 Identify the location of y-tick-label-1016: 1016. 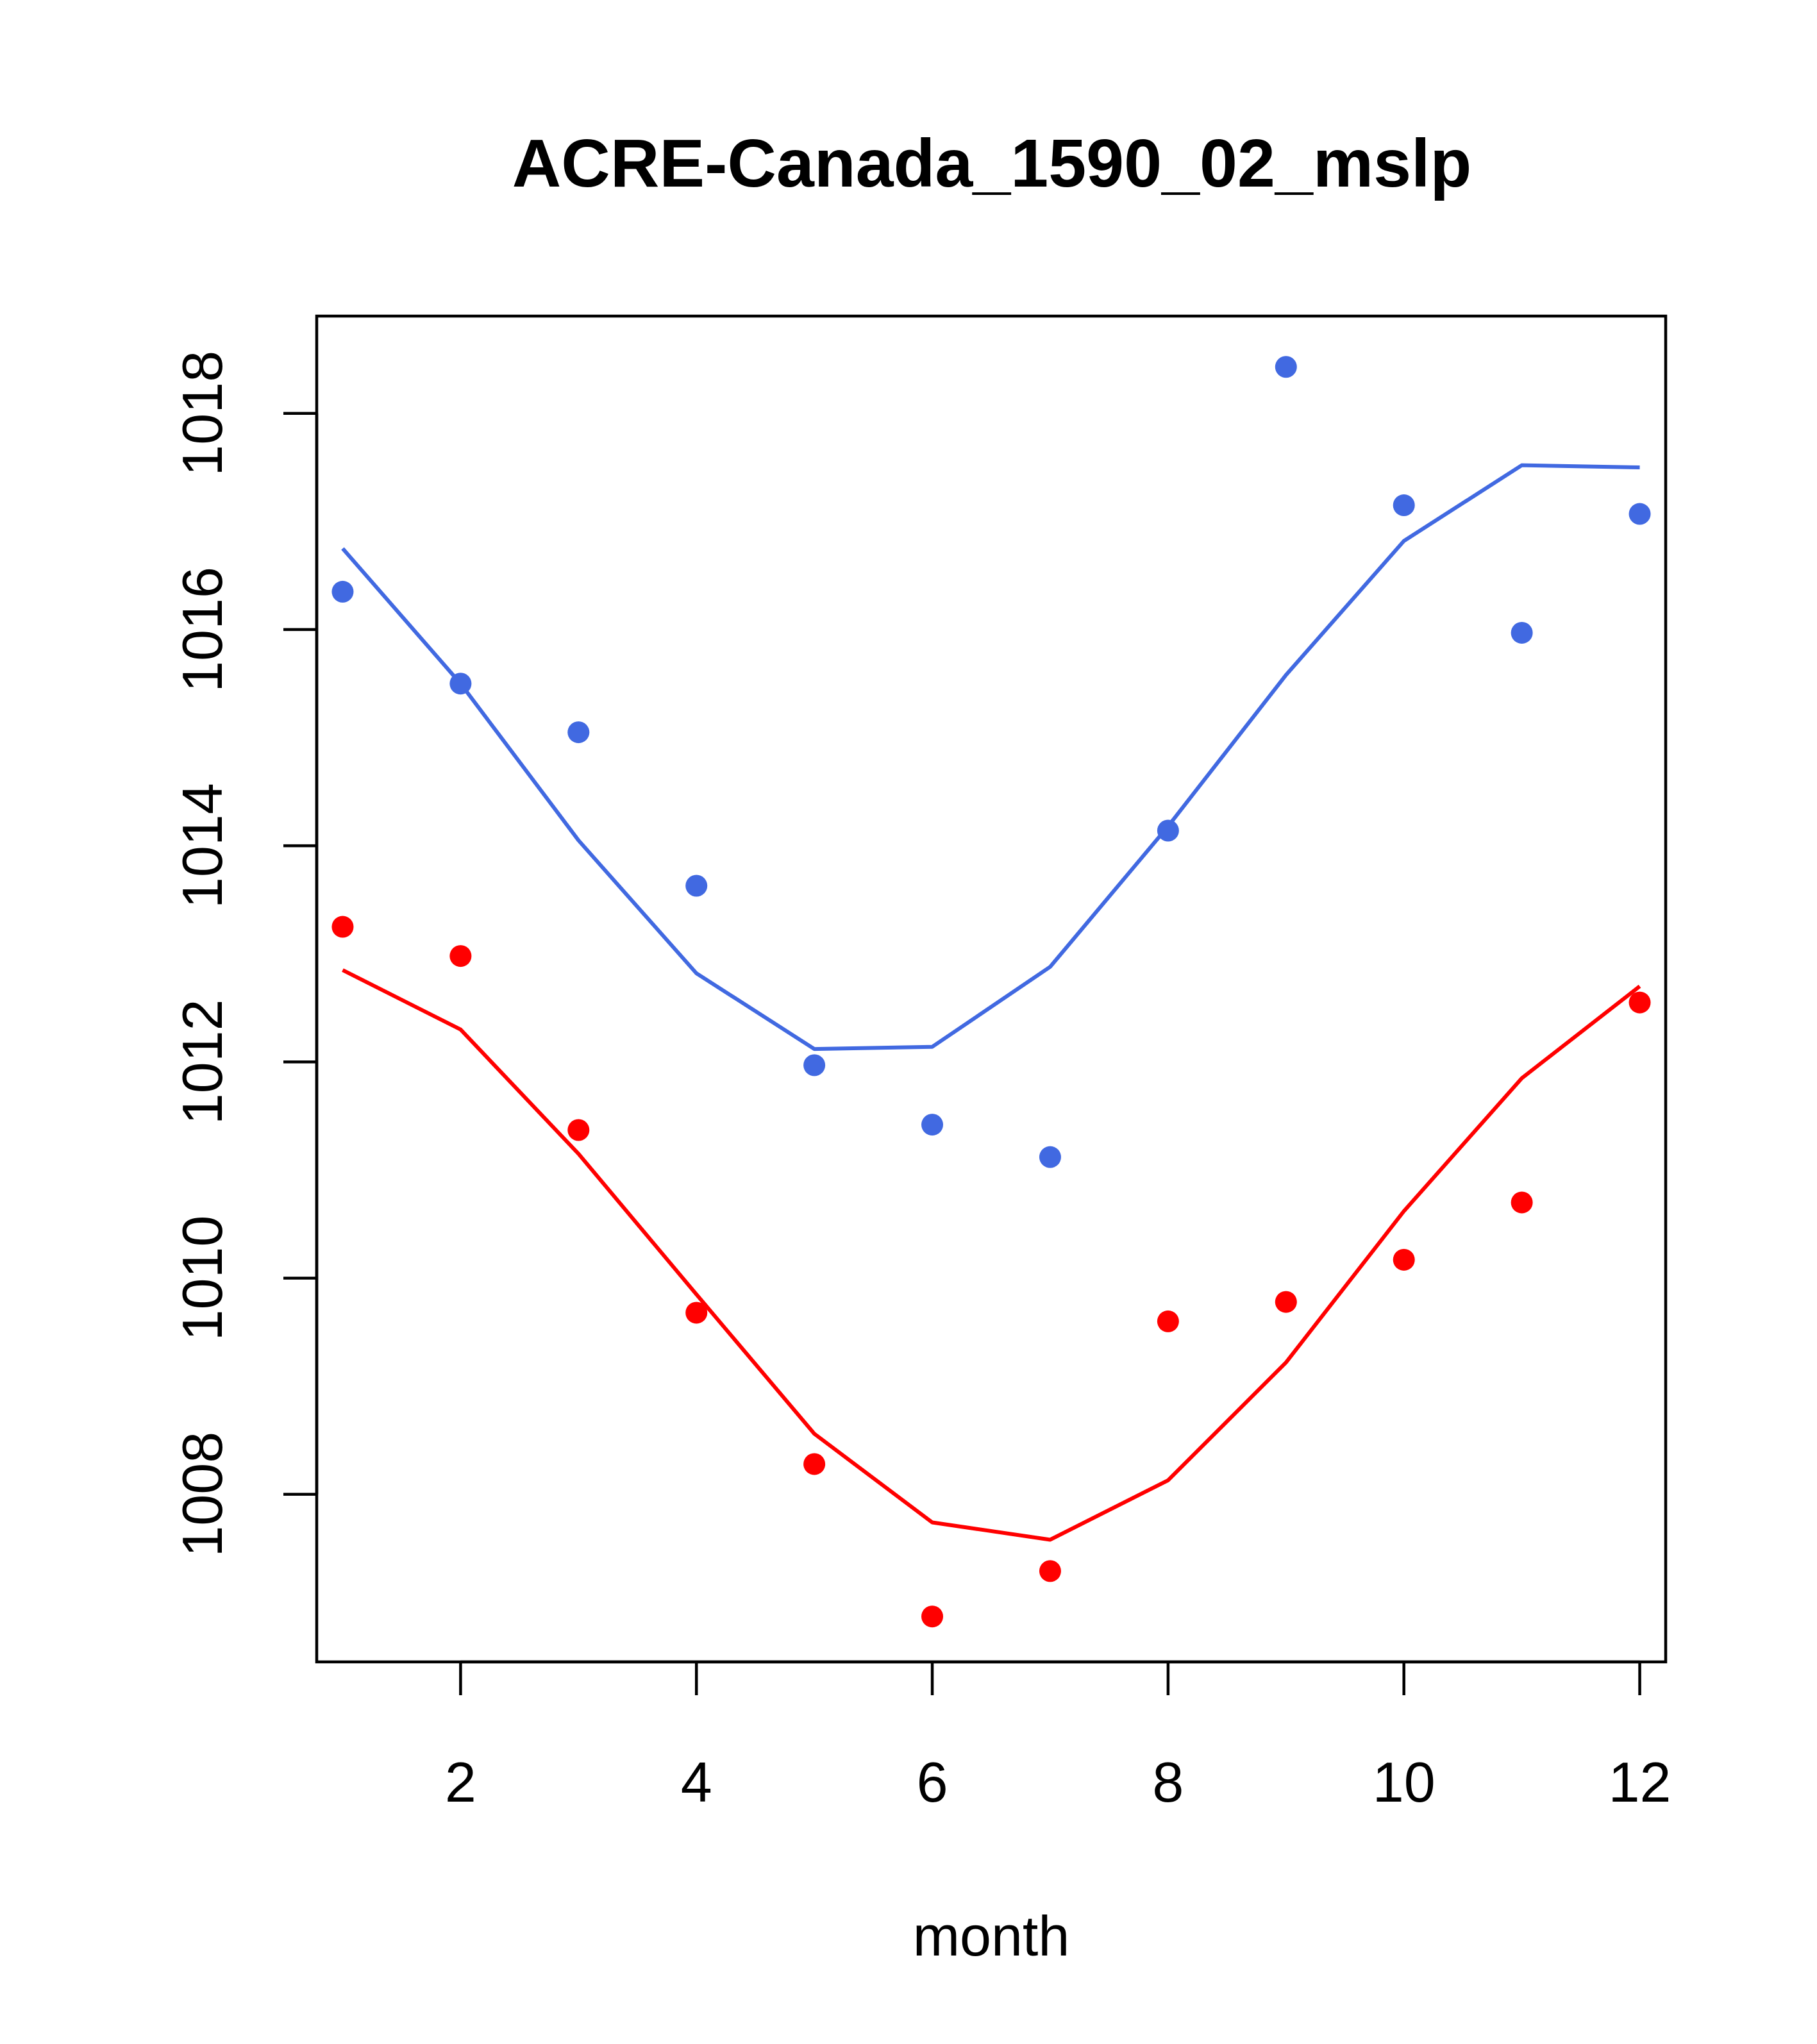
(202, 629).